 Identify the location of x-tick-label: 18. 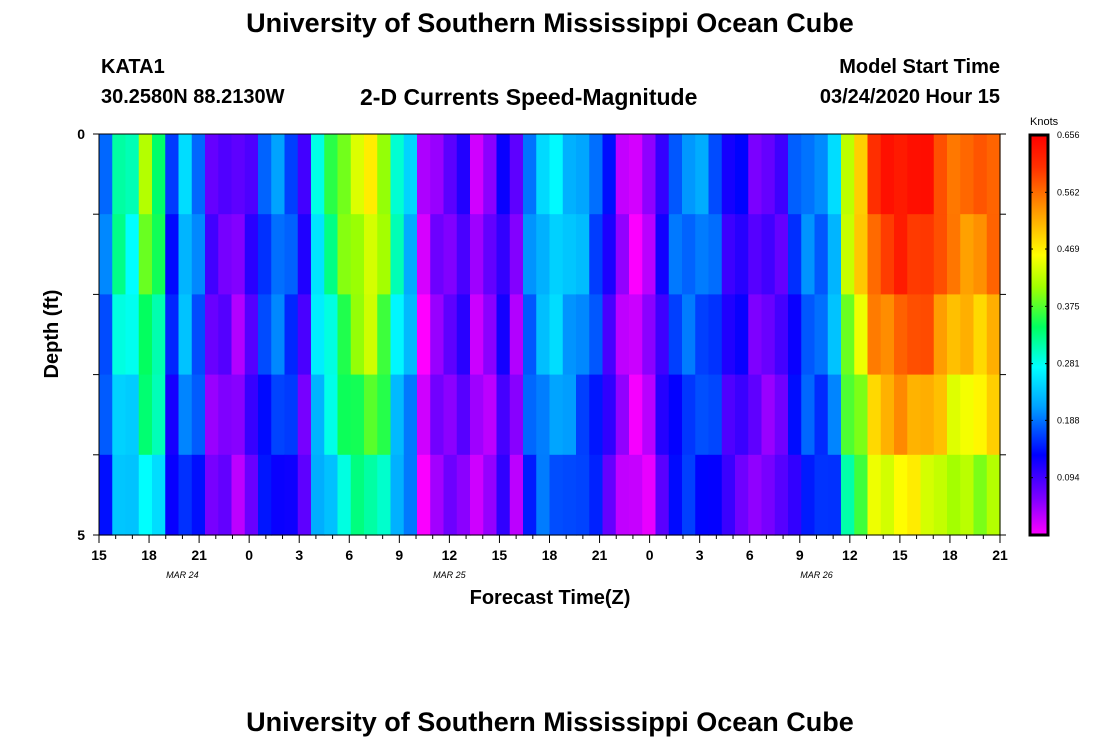
(950, 555).